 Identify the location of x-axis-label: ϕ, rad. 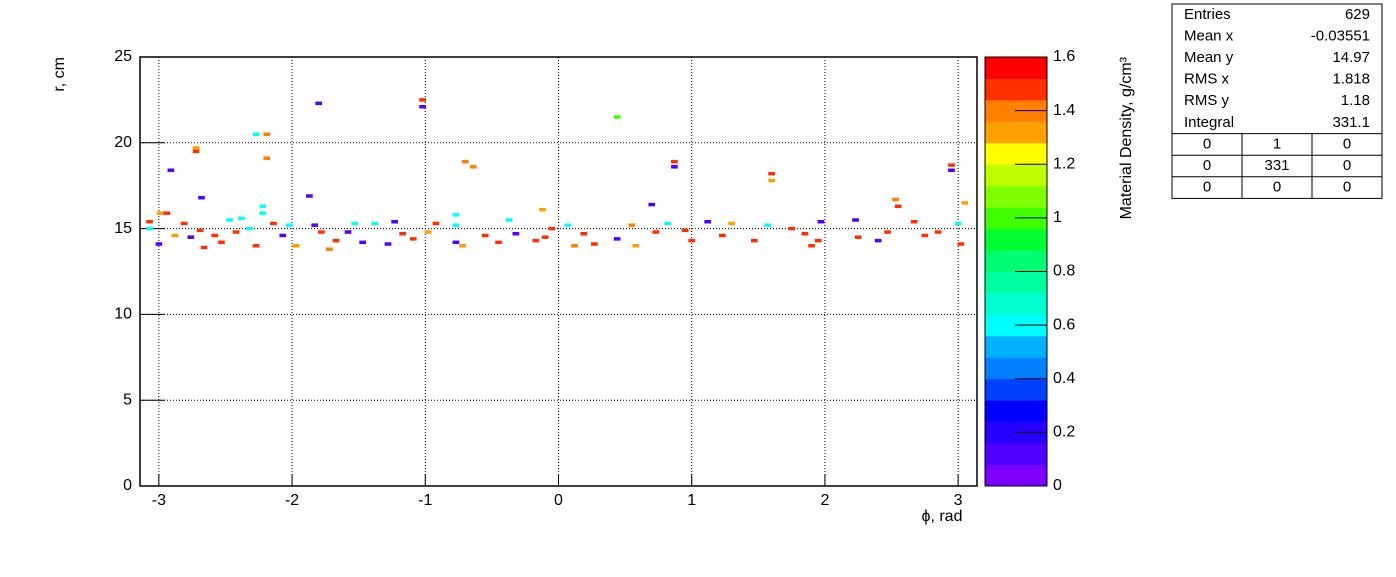
(942, 516).